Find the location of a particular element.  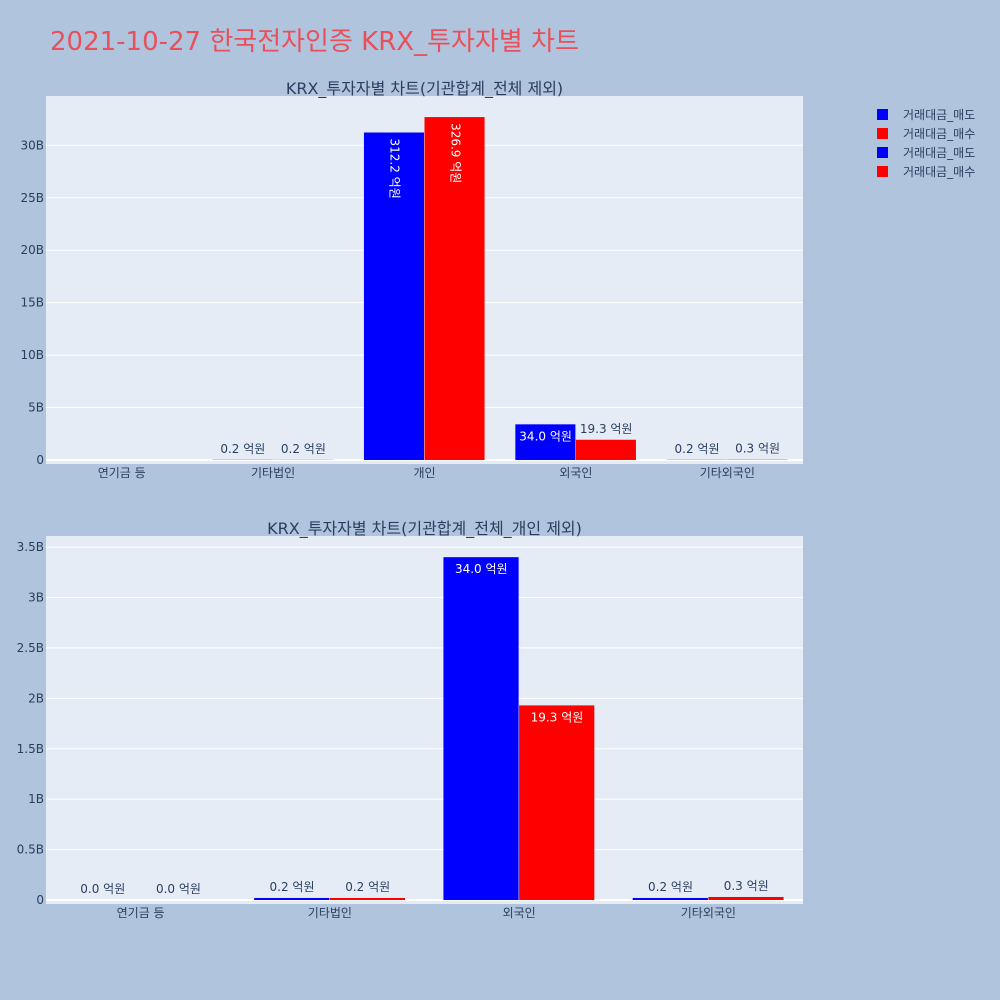

y-tick-label: 2.5B is located at coordinates (30, 648).